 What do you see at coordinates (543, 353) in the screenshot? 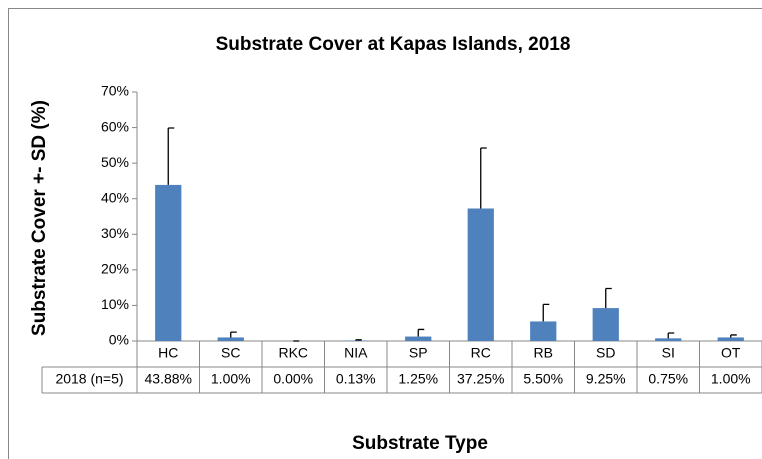
I see `x-tick-label: RB` at bounding box center [543, 353].